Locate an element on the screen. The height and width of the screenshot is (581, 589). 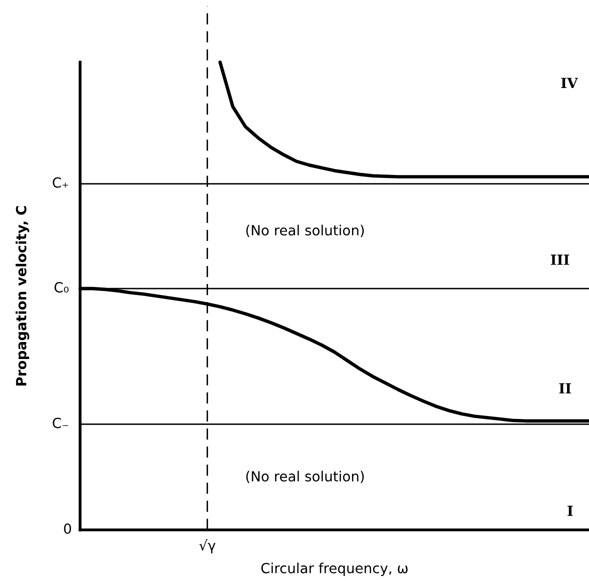
y-axis-title: Propagation velocity, C is located at coordinates (23, 296).